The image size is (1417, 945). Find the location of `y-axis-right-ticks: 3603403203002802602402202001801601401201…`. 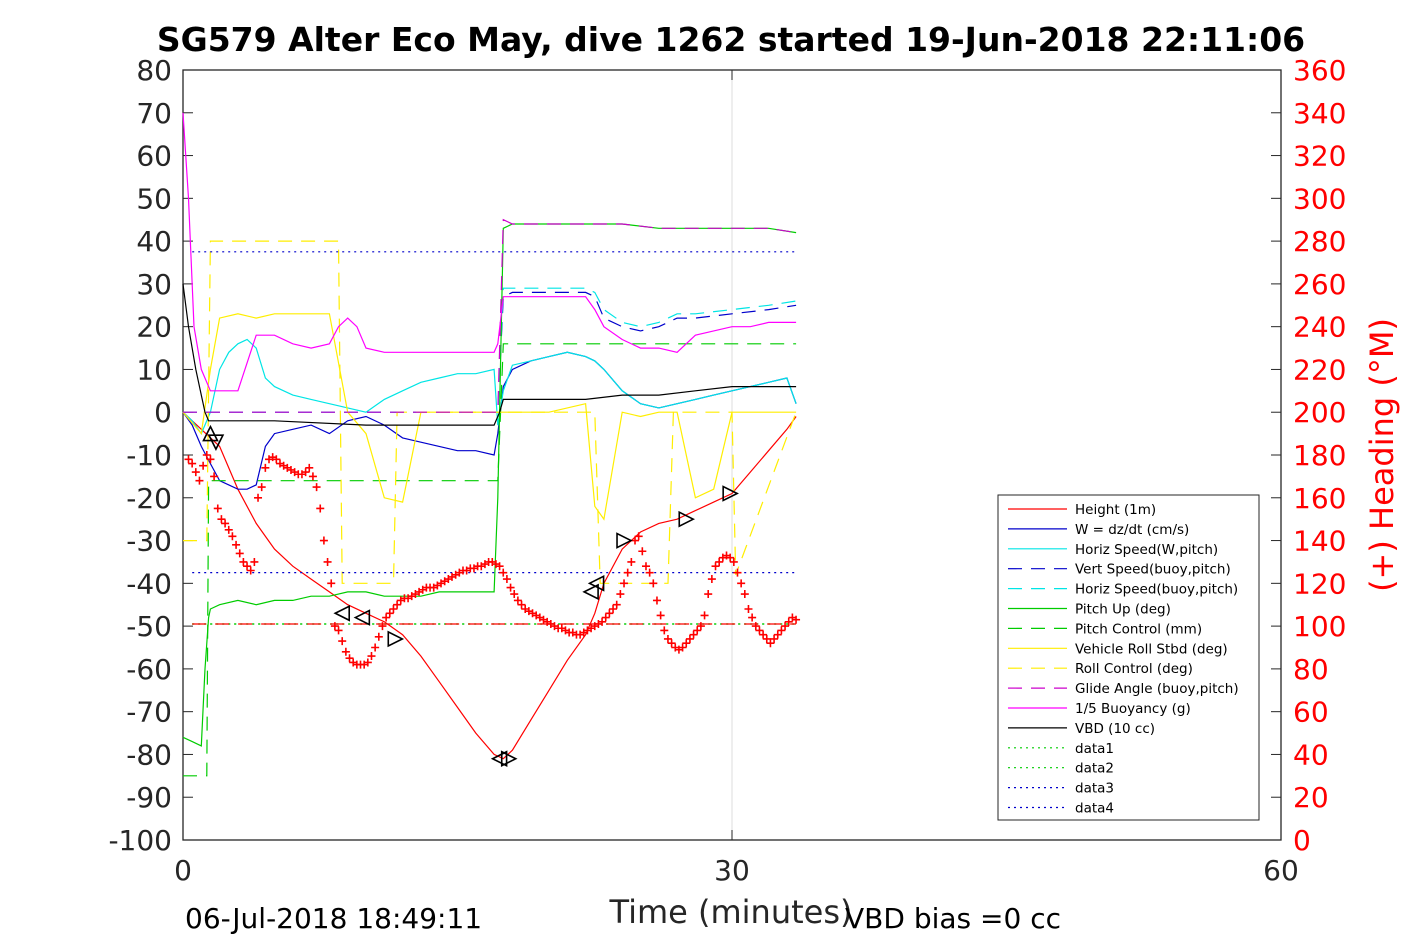

y-axis-right-ticks: 3603403203002802602402202001801601401201… is located at coordinates (1319, 455).